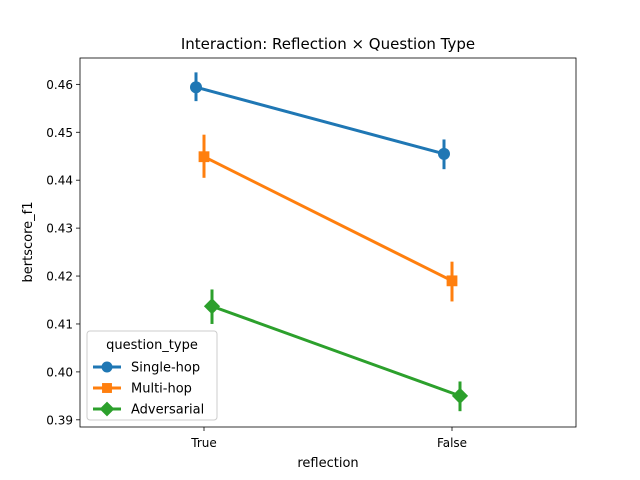 The height and width of the screenshot is (480, 640). Describe the element at coordinates (161, 389) in the screenshot. I see `legend-label: Multi-hop` at that location.